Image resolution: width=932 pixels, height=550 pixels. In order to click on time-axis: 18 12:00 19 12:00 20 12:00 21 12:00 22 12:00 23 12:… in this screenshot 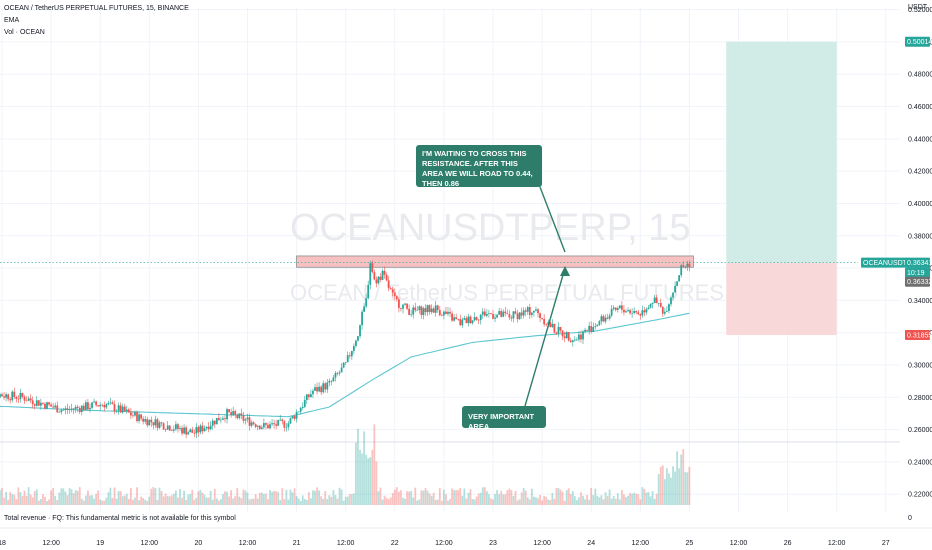, I will do `click(445, 543)`.